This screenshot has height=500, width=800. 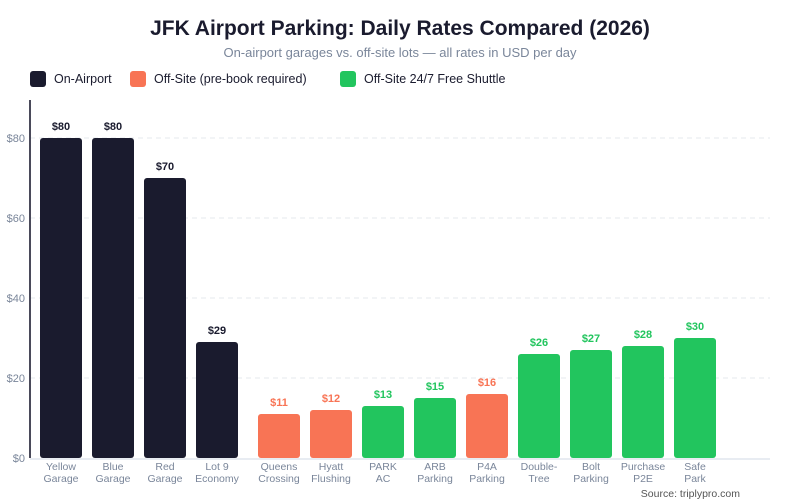 What do you see at coordinates (279, 403) in the screenshot?
I see `data-label: $11` at bounding box center [279, 403].